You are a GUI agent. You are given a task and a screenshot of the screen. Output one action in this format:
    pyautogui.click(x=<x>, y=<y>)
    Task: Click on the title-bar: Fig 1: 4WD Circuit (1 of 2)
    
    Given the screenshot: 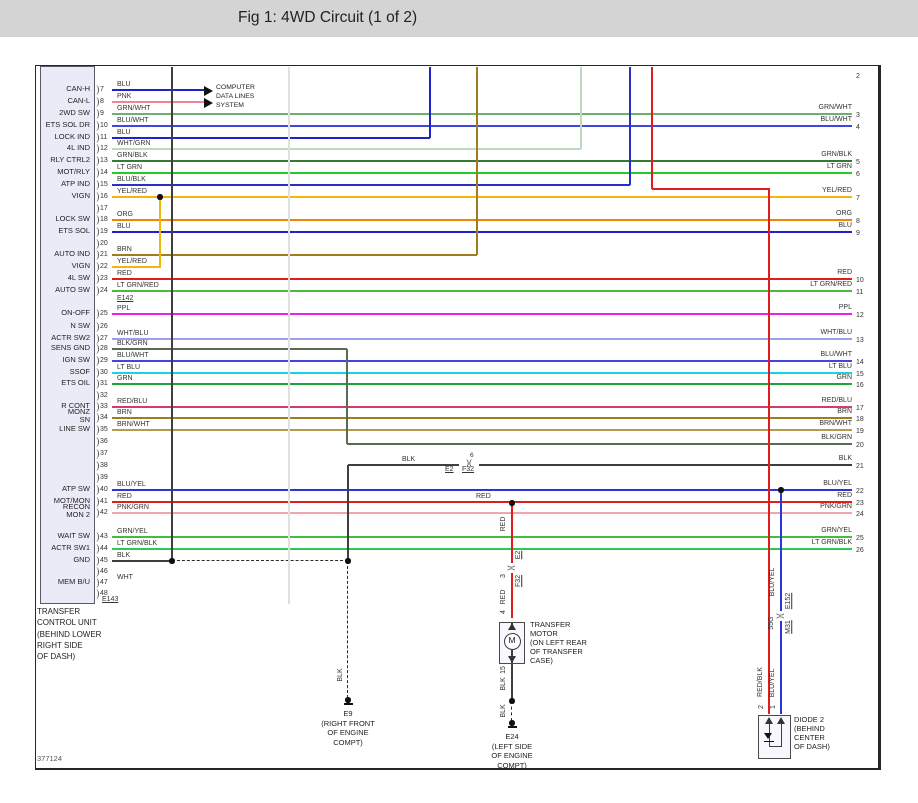 What is the action you would take?
    pyautogui.click(x=459, y=18)
    